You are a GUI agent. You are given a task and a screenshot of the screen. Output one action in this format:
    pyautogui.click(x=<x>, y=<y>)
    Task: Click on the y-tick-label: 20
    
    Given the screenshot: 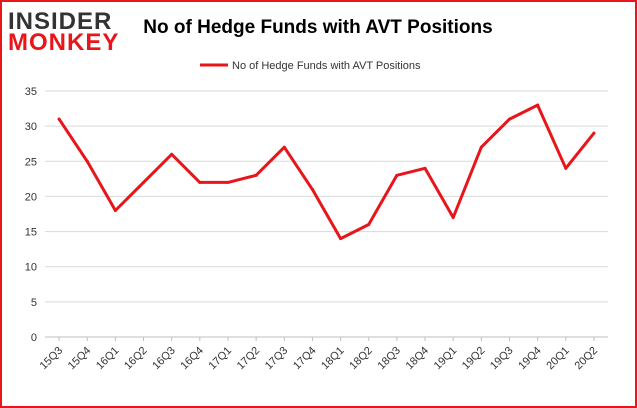 What is the action you would take?
    pyautogui.click(x=31, y=197)
    